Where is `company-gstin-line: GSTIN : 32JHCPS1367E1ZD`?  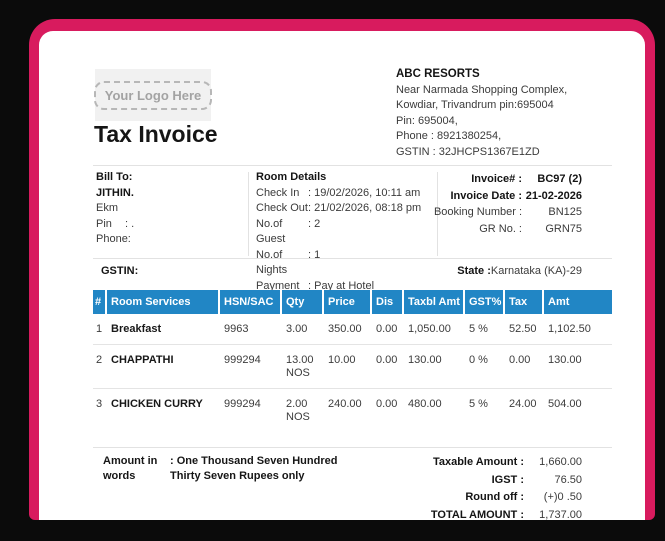
company-gstin-line: GSTIN : 32JHCPS1367E1ZD is located at coordinates (468, 151).